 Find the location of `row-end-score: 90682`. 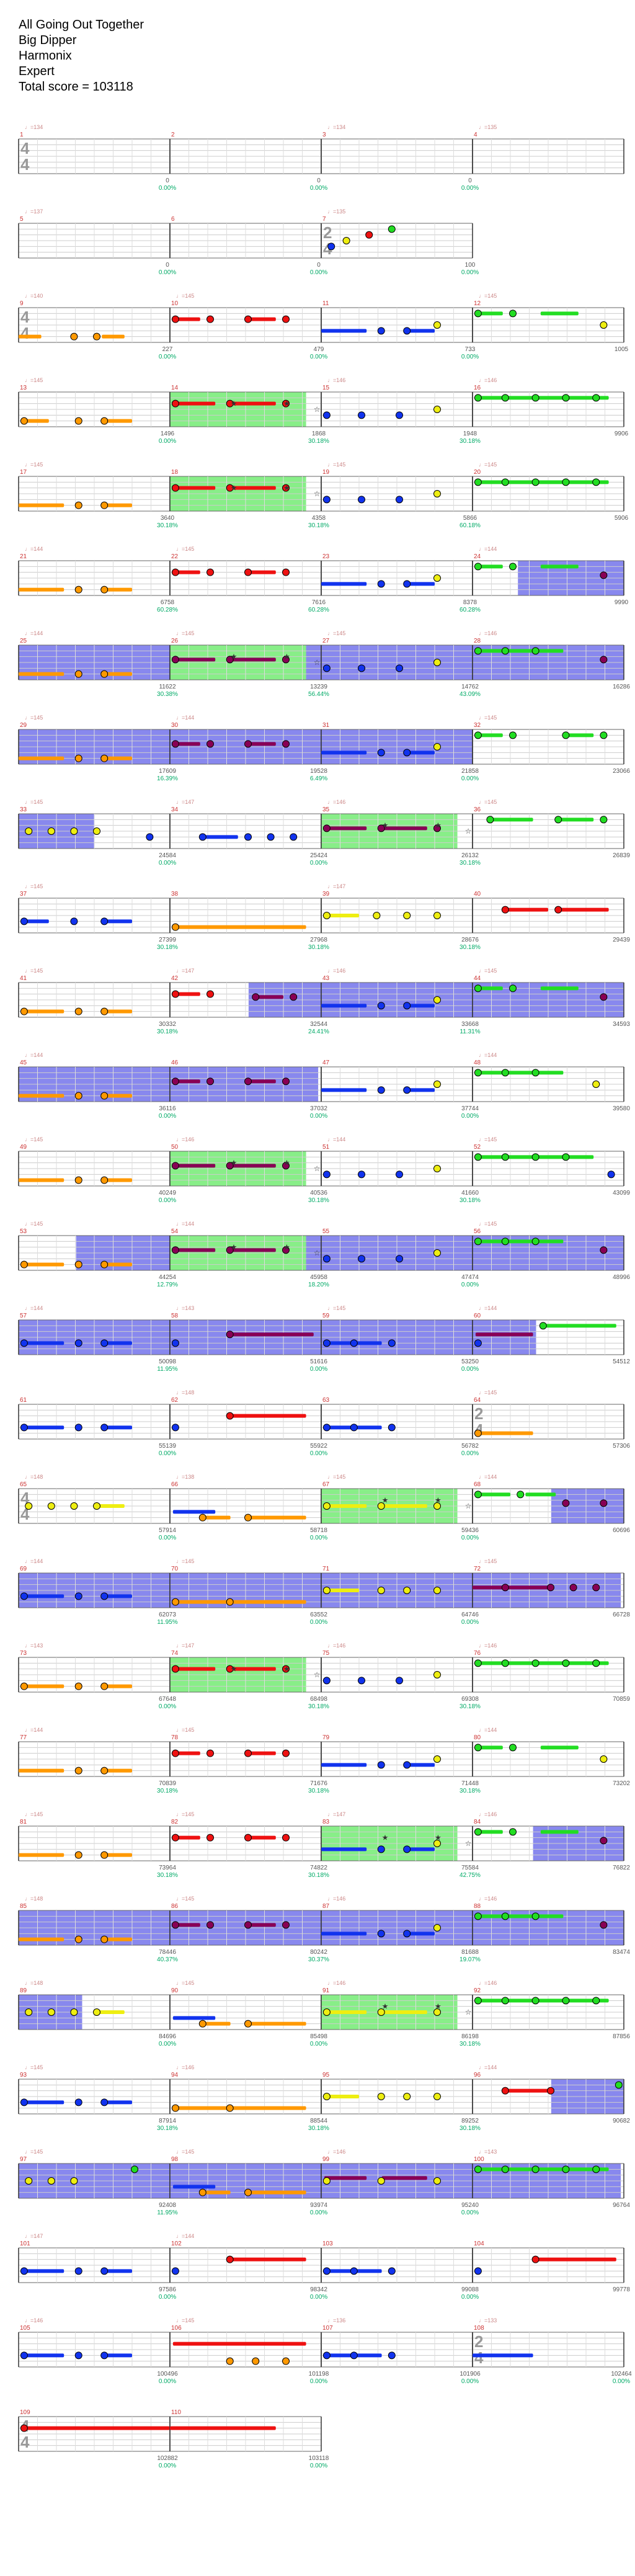

row-end-score: 90682 is located at coordinates (621, 2121).